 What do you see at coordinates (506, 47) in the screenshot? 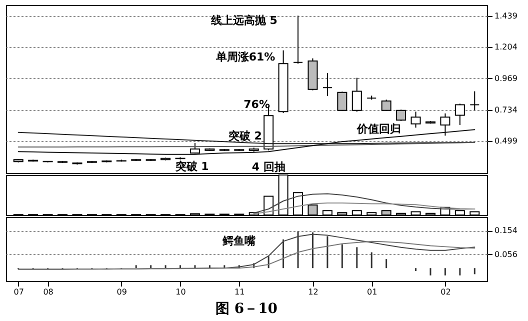
I see `y-tick-label: 1.204` at bounding box center [506, 47].